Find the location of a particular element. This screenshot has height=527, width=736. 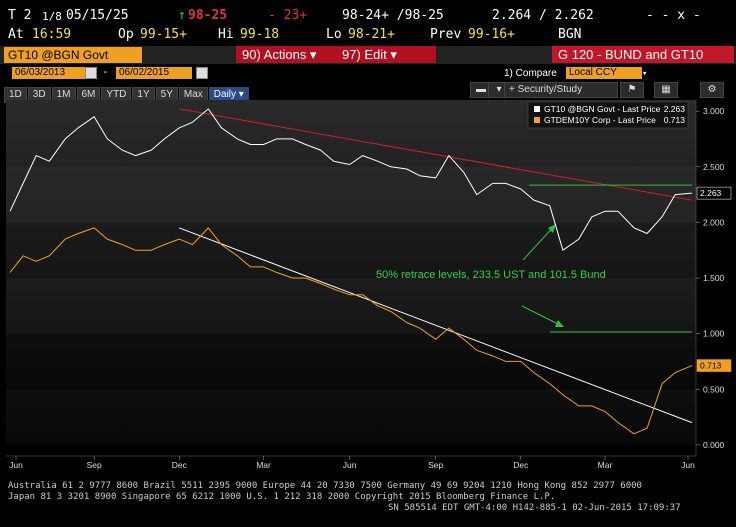

legend-item-gt10: GT10 @BGN Govt - Last Price is located at coordinates (602, 109).